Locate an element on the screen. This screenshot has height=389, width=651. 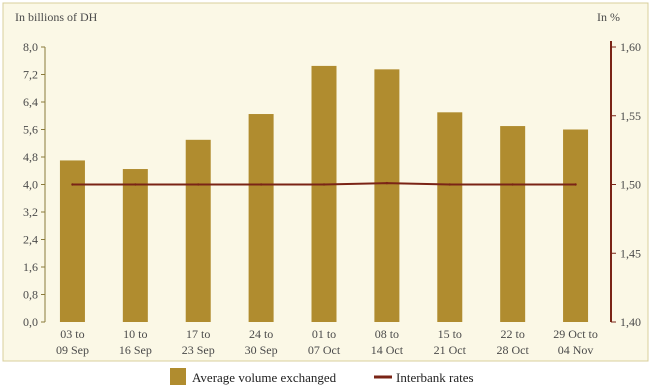
left-axis: 0,0 0,8 1,6 2,4 3,2 4,0 4,8 5,6 6,4 7,2 8,0 is located at coordinates (34, 184).